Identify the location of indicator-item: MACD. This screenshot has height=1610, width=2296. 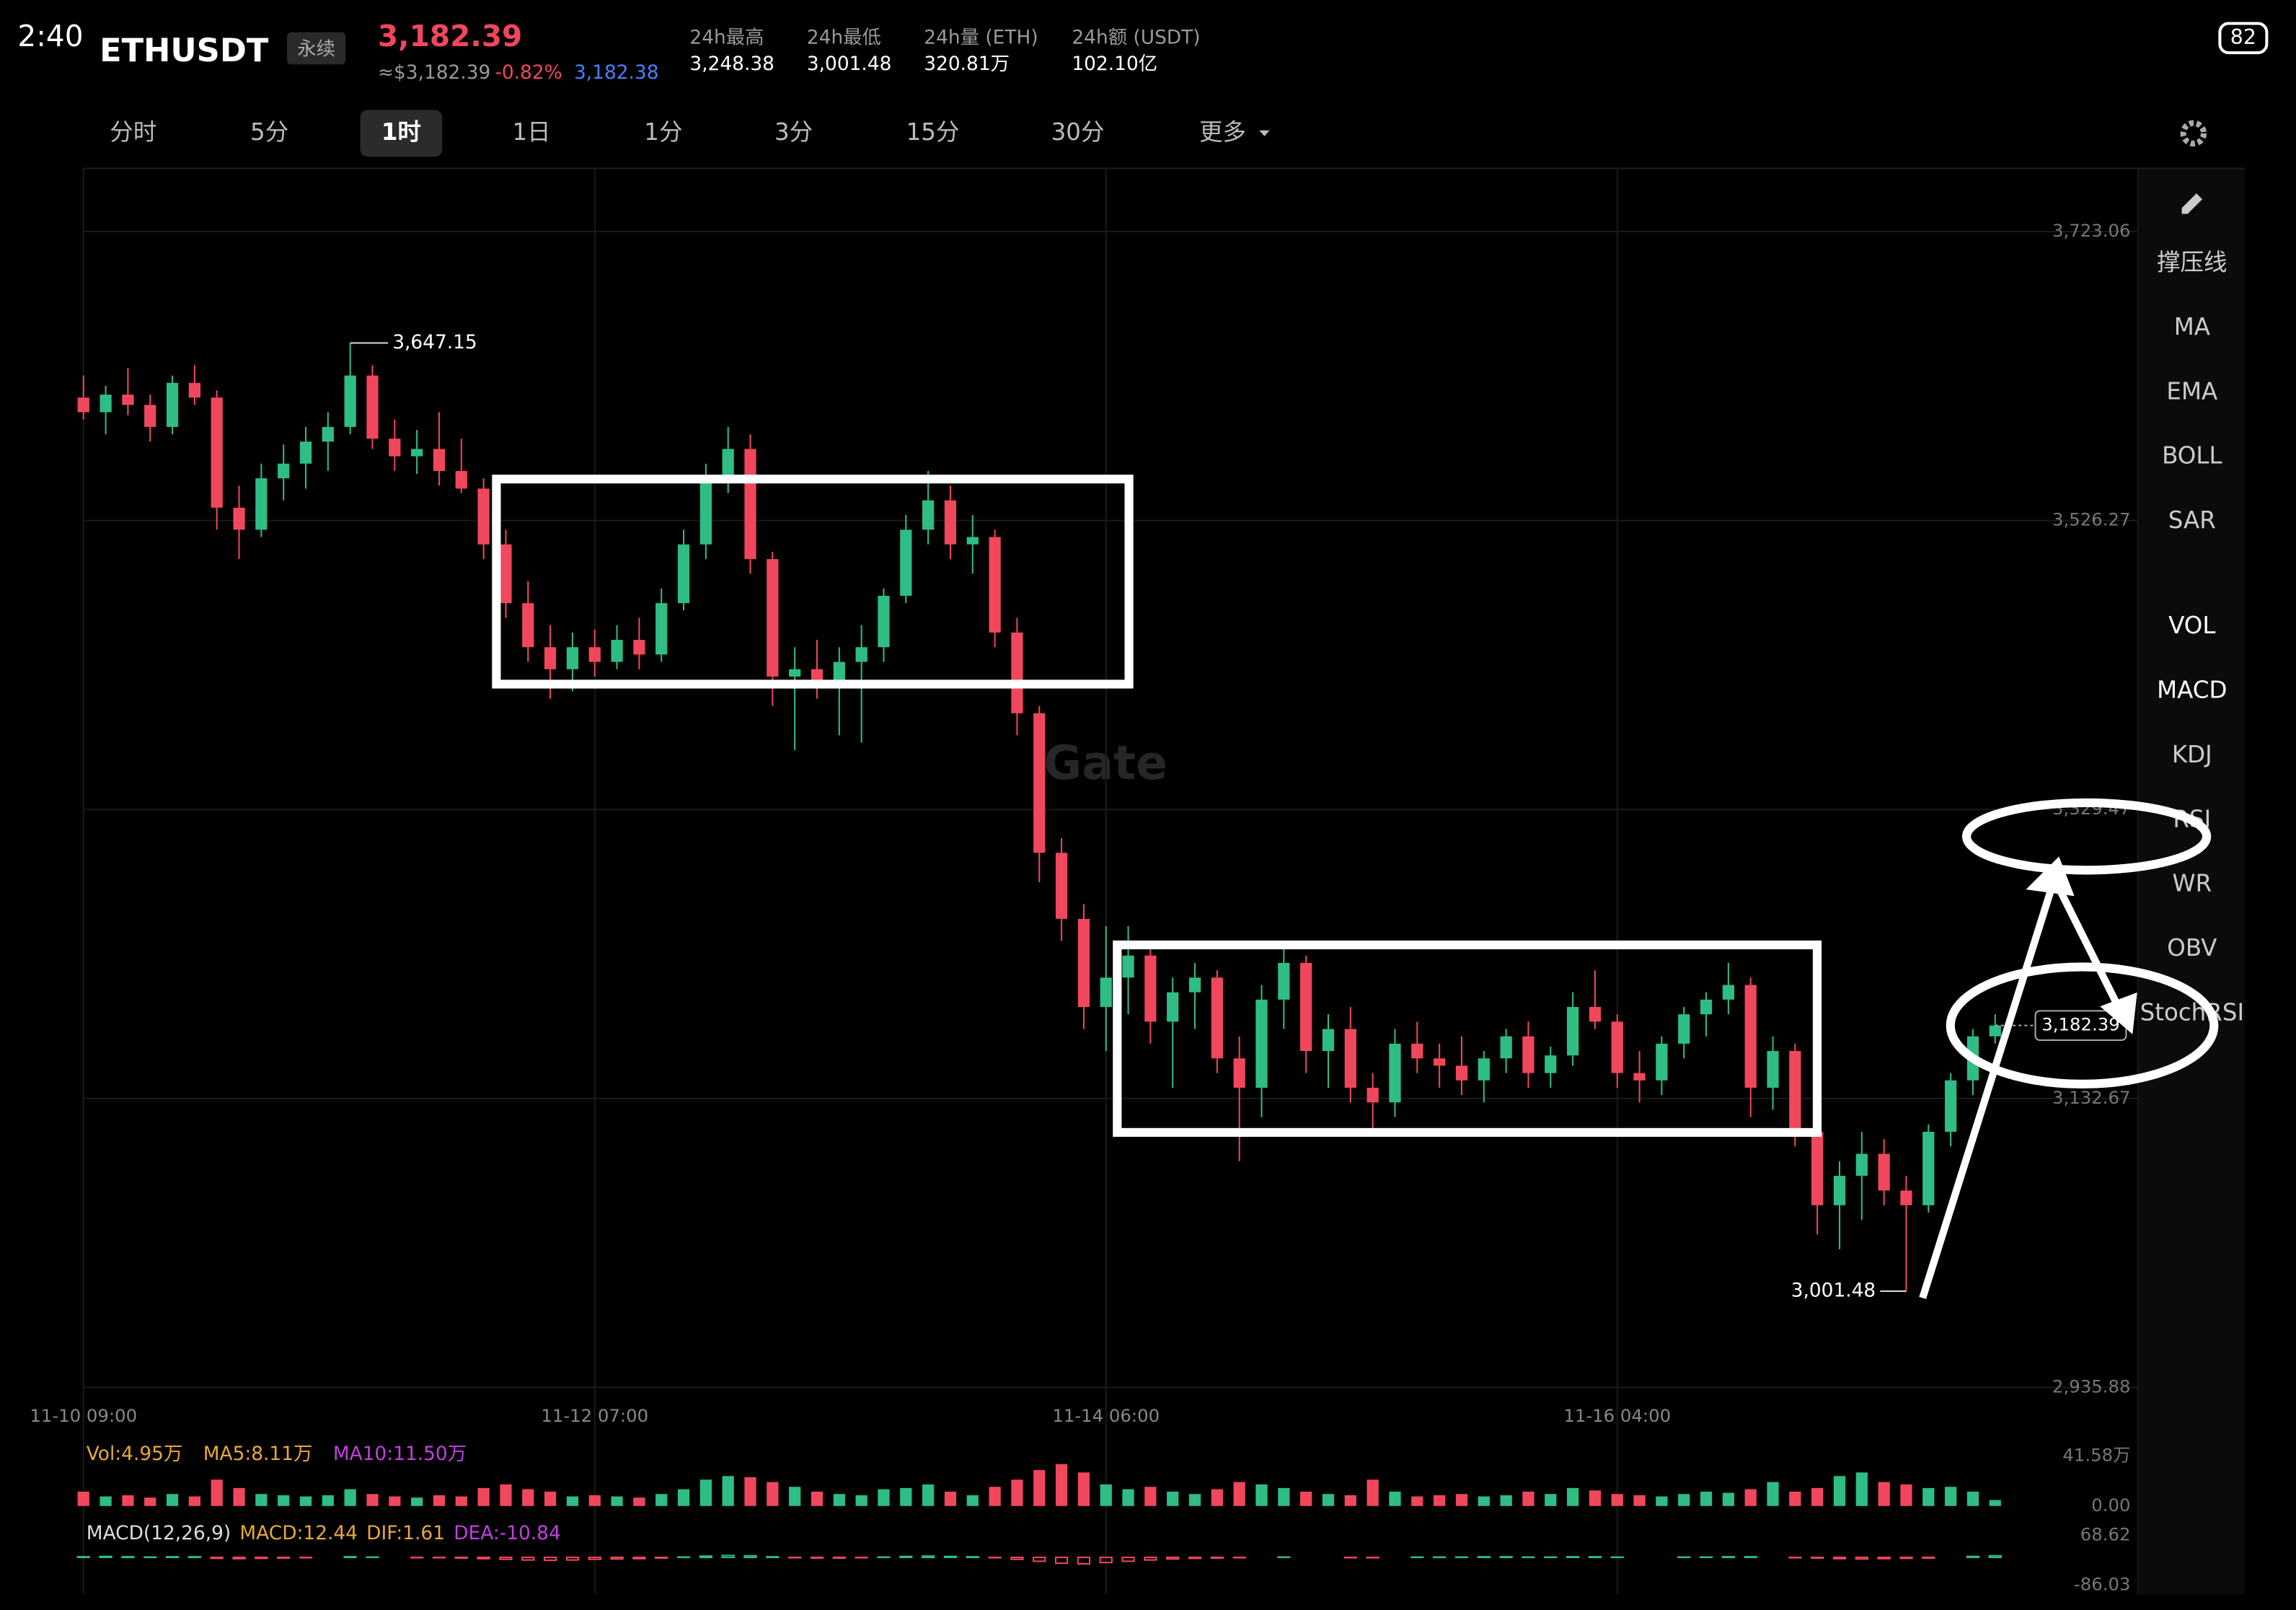
(2192, 690).